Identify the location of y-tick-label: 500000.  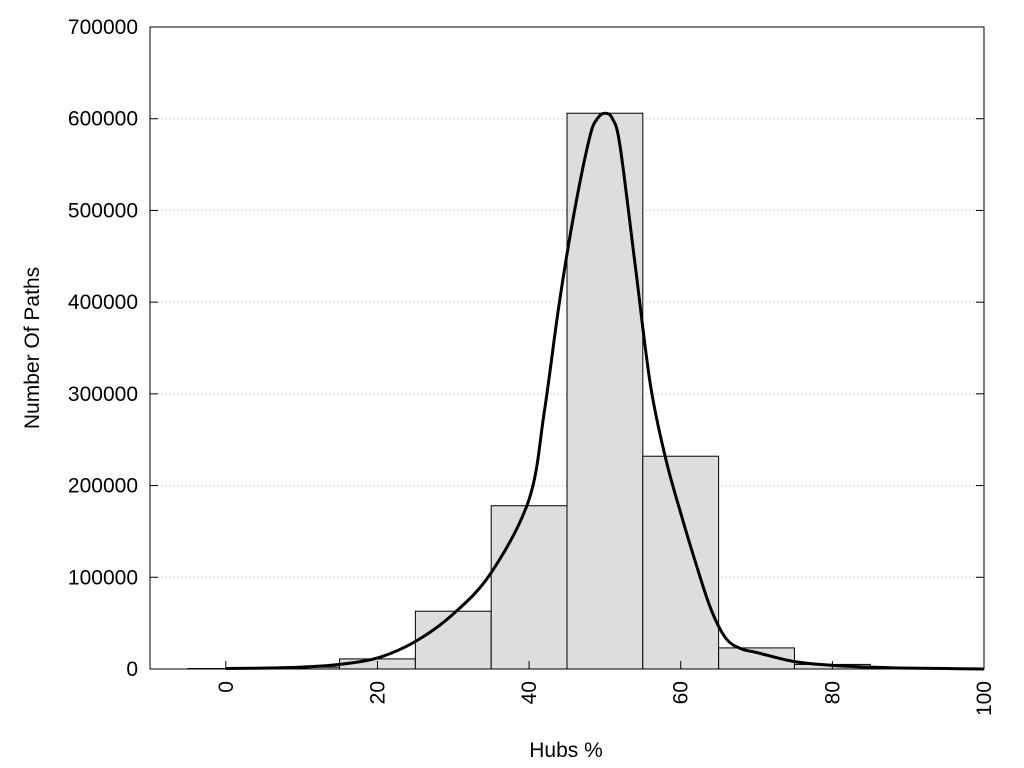
(103, 210).